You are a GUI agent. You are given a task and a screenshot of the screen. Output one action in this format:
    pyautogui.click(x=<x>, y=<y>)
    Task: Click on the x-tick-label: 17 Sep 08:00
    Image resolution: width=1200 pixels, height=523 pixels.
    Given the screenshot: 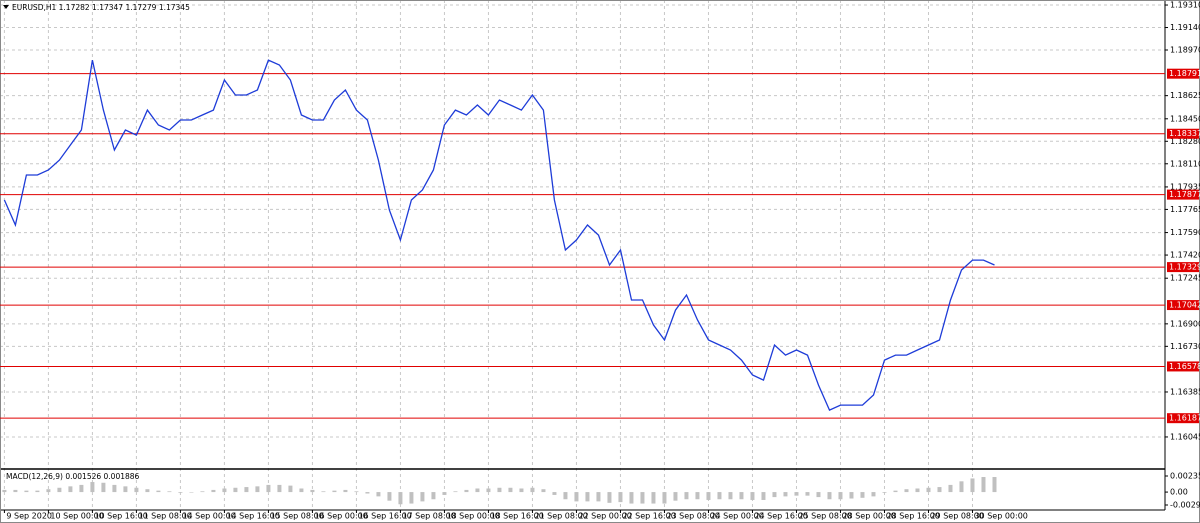 What is the action you would take?
    pyautogui.click(x=428, y=516)
    